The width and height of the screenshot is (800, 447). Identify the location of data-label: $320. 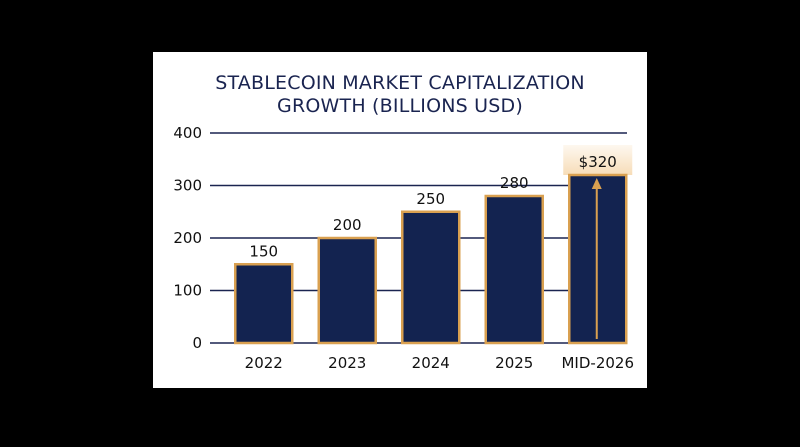
(598, 162).